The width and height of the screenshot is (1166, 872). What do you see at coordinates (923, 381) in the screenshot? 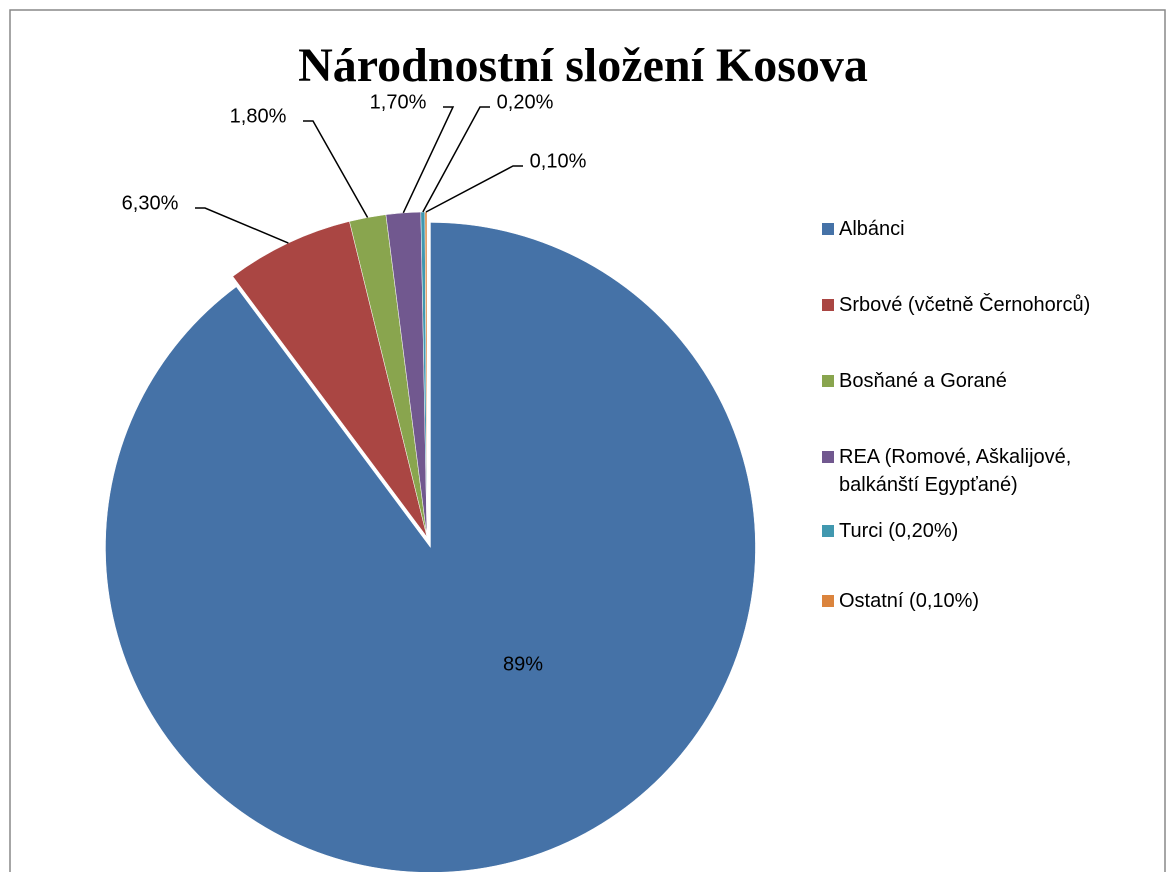
I see `legend-label: Bosňané a Gorané` at bounding box center [923, 381].